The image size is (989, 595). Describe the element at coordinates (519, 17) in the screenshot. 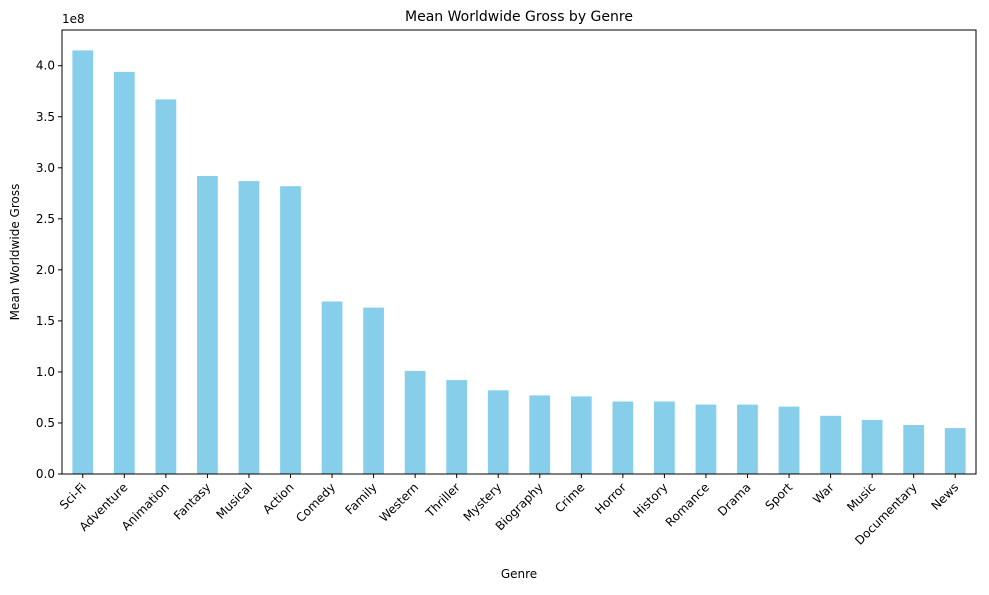

I see `chart-title: Mean Worldwide Gross by Genre` at that location.